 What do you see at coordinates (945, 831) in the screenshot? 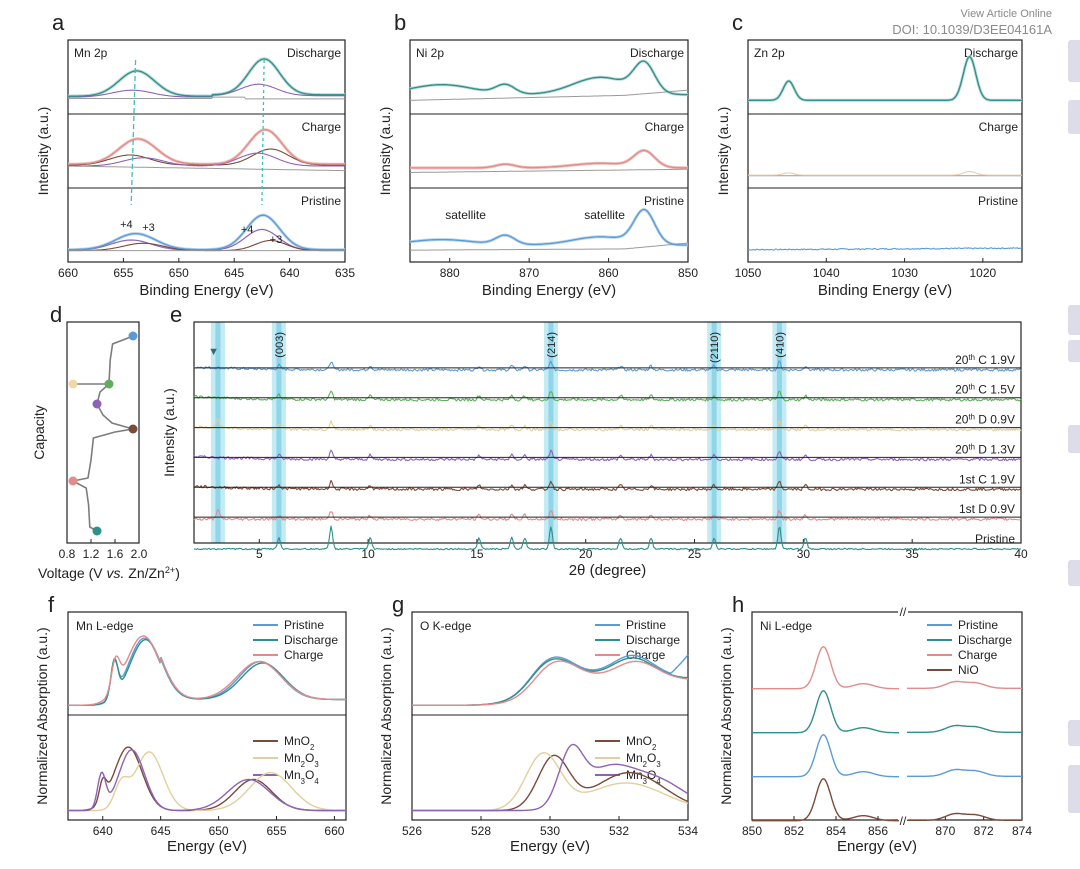
I see `x-tick-label: 870` at bounding box center [945, 831].